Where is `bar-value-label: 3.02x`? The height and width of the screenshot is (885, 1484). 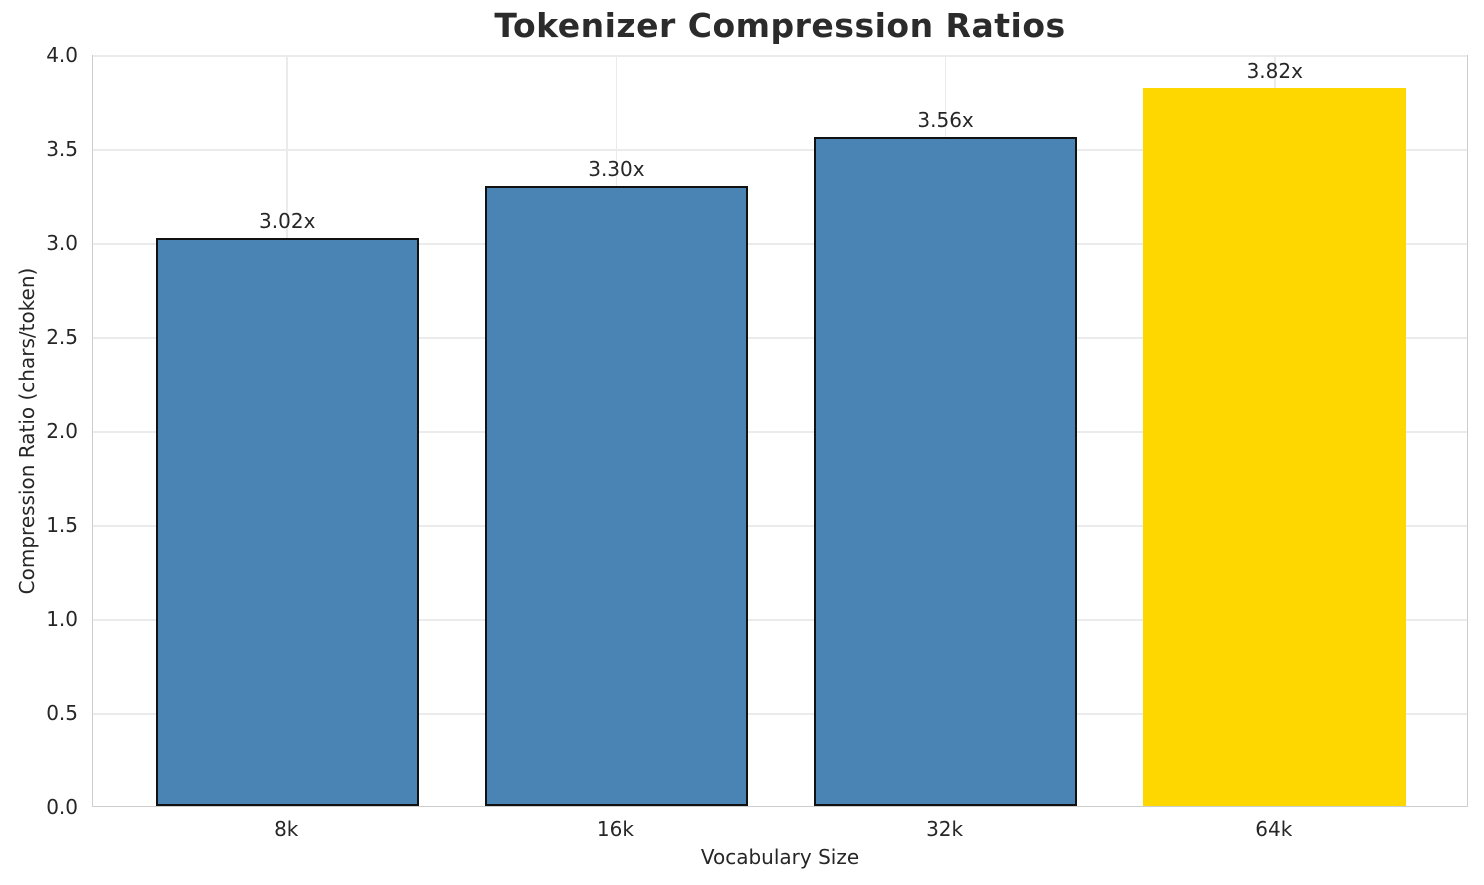
bar-value-label: 3.02x is located at coordinates (287, 221).